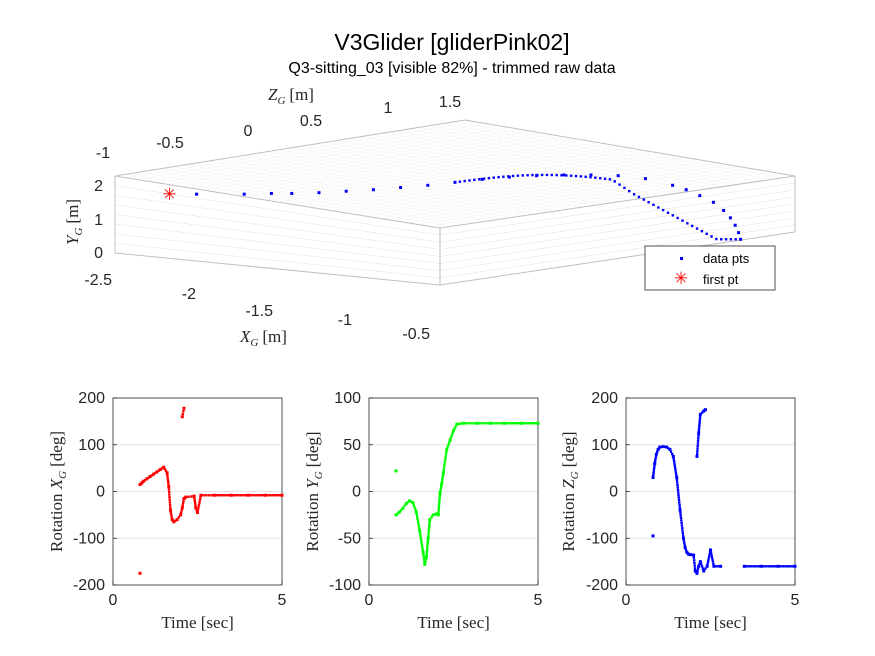 This screenshot has height=656, width=875. I want to click on y-tick-label: 2, so click(98, 186).